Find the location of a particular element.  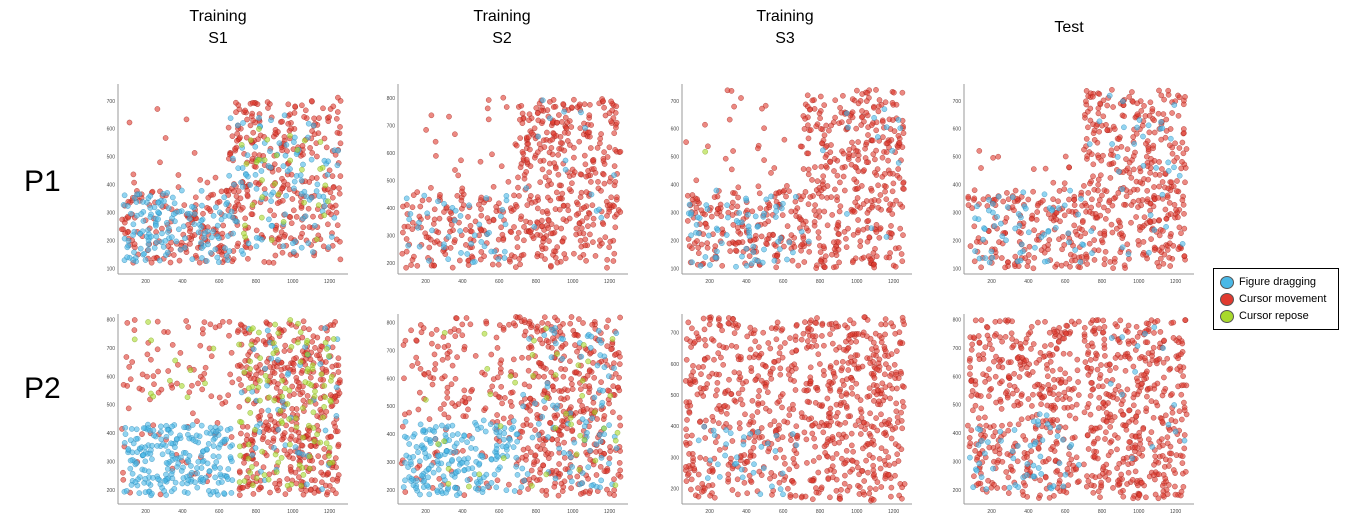

y-tick-label: 700 is located at coordinates (675, 334).